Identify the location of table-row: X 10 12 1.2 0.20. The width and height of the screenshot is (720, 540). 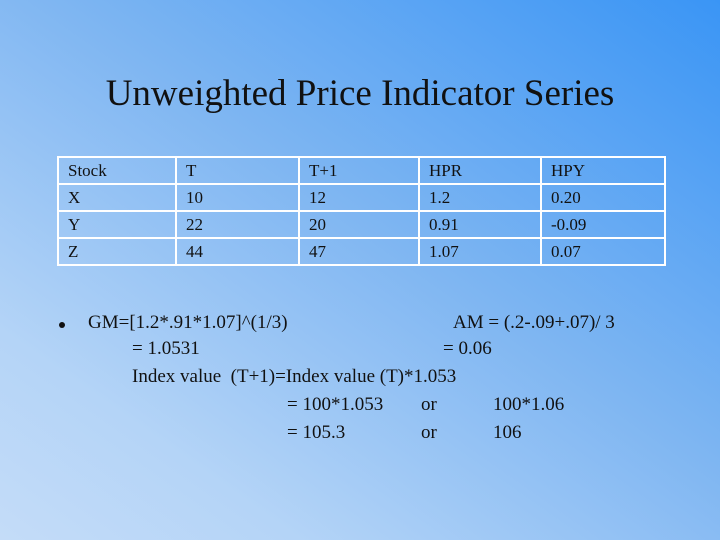
(361, 197).